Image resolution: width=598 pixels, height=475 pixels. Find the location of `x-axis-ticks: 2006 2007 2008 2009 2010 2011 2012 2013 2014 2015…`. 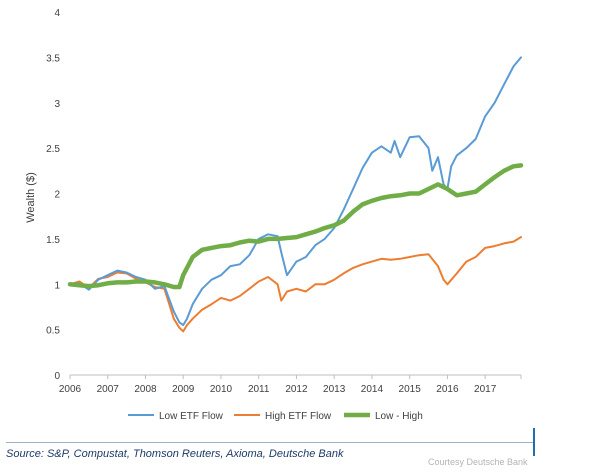

x-axis-ticks: 2006 2007 2008 2009 2010 2011 2012 2013 2014 2015… is located at coordinates (290, 385).